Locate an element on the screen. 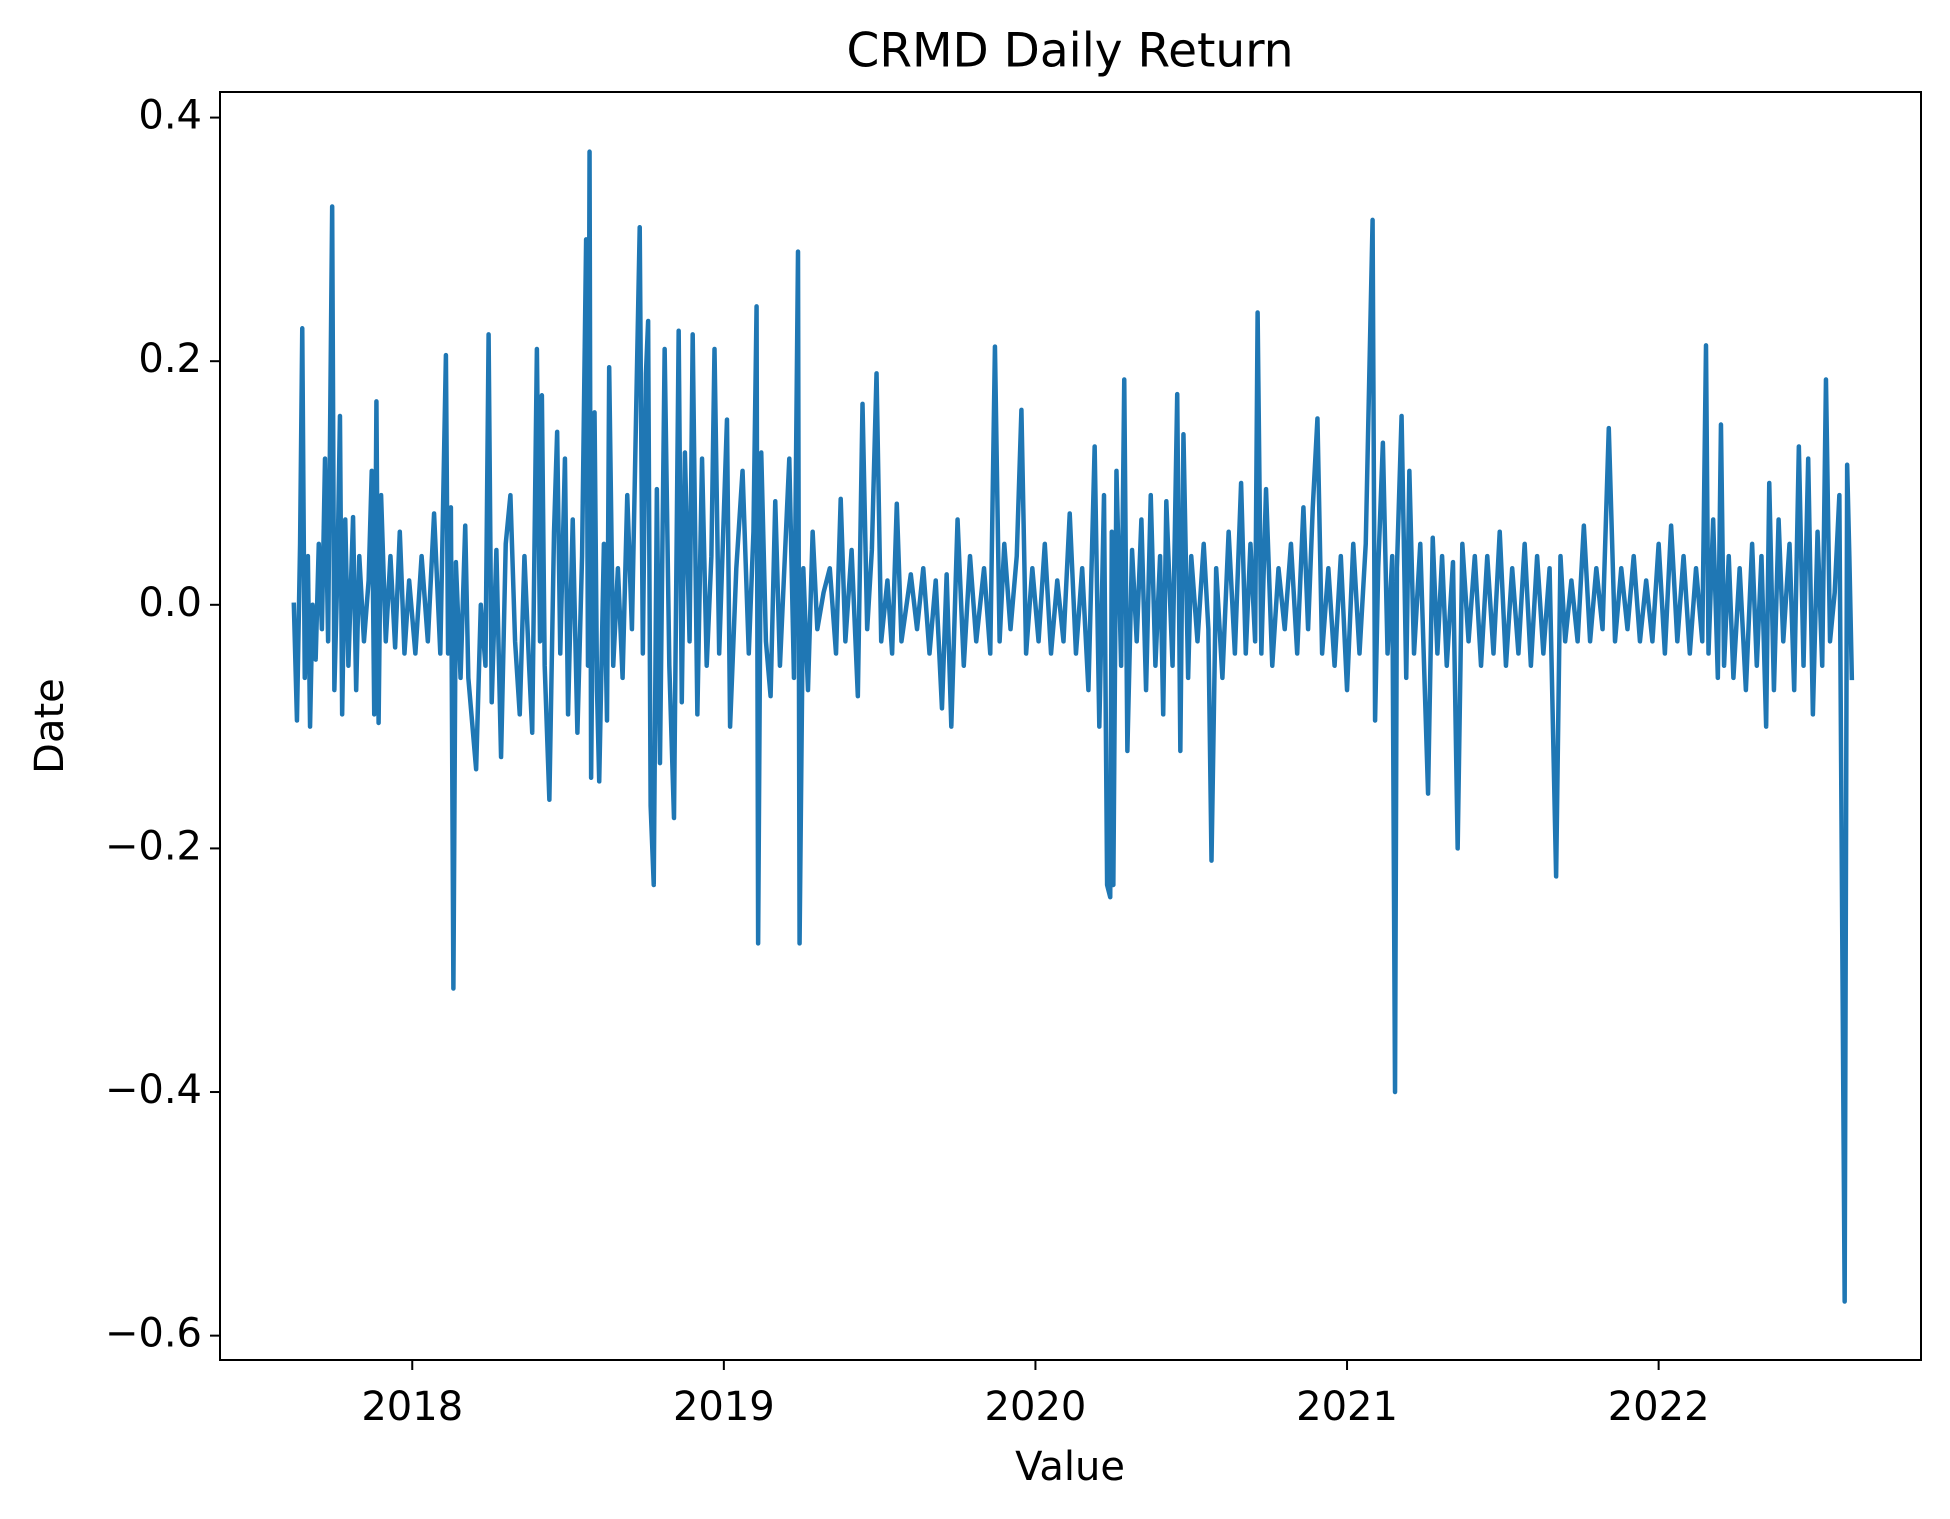 The height and width of the screenshot is (1519, 1950). y-axis-label: Date is located at coordinates (50, 726).